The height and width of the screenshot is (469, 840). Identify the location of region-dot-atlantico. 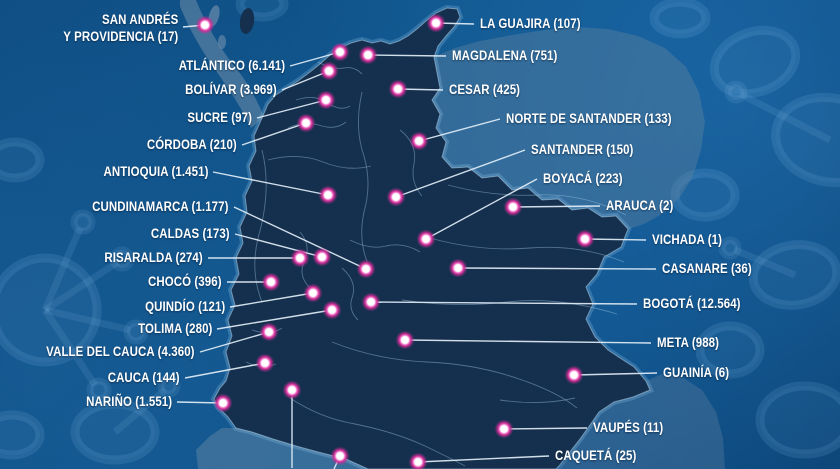
(340, 52).